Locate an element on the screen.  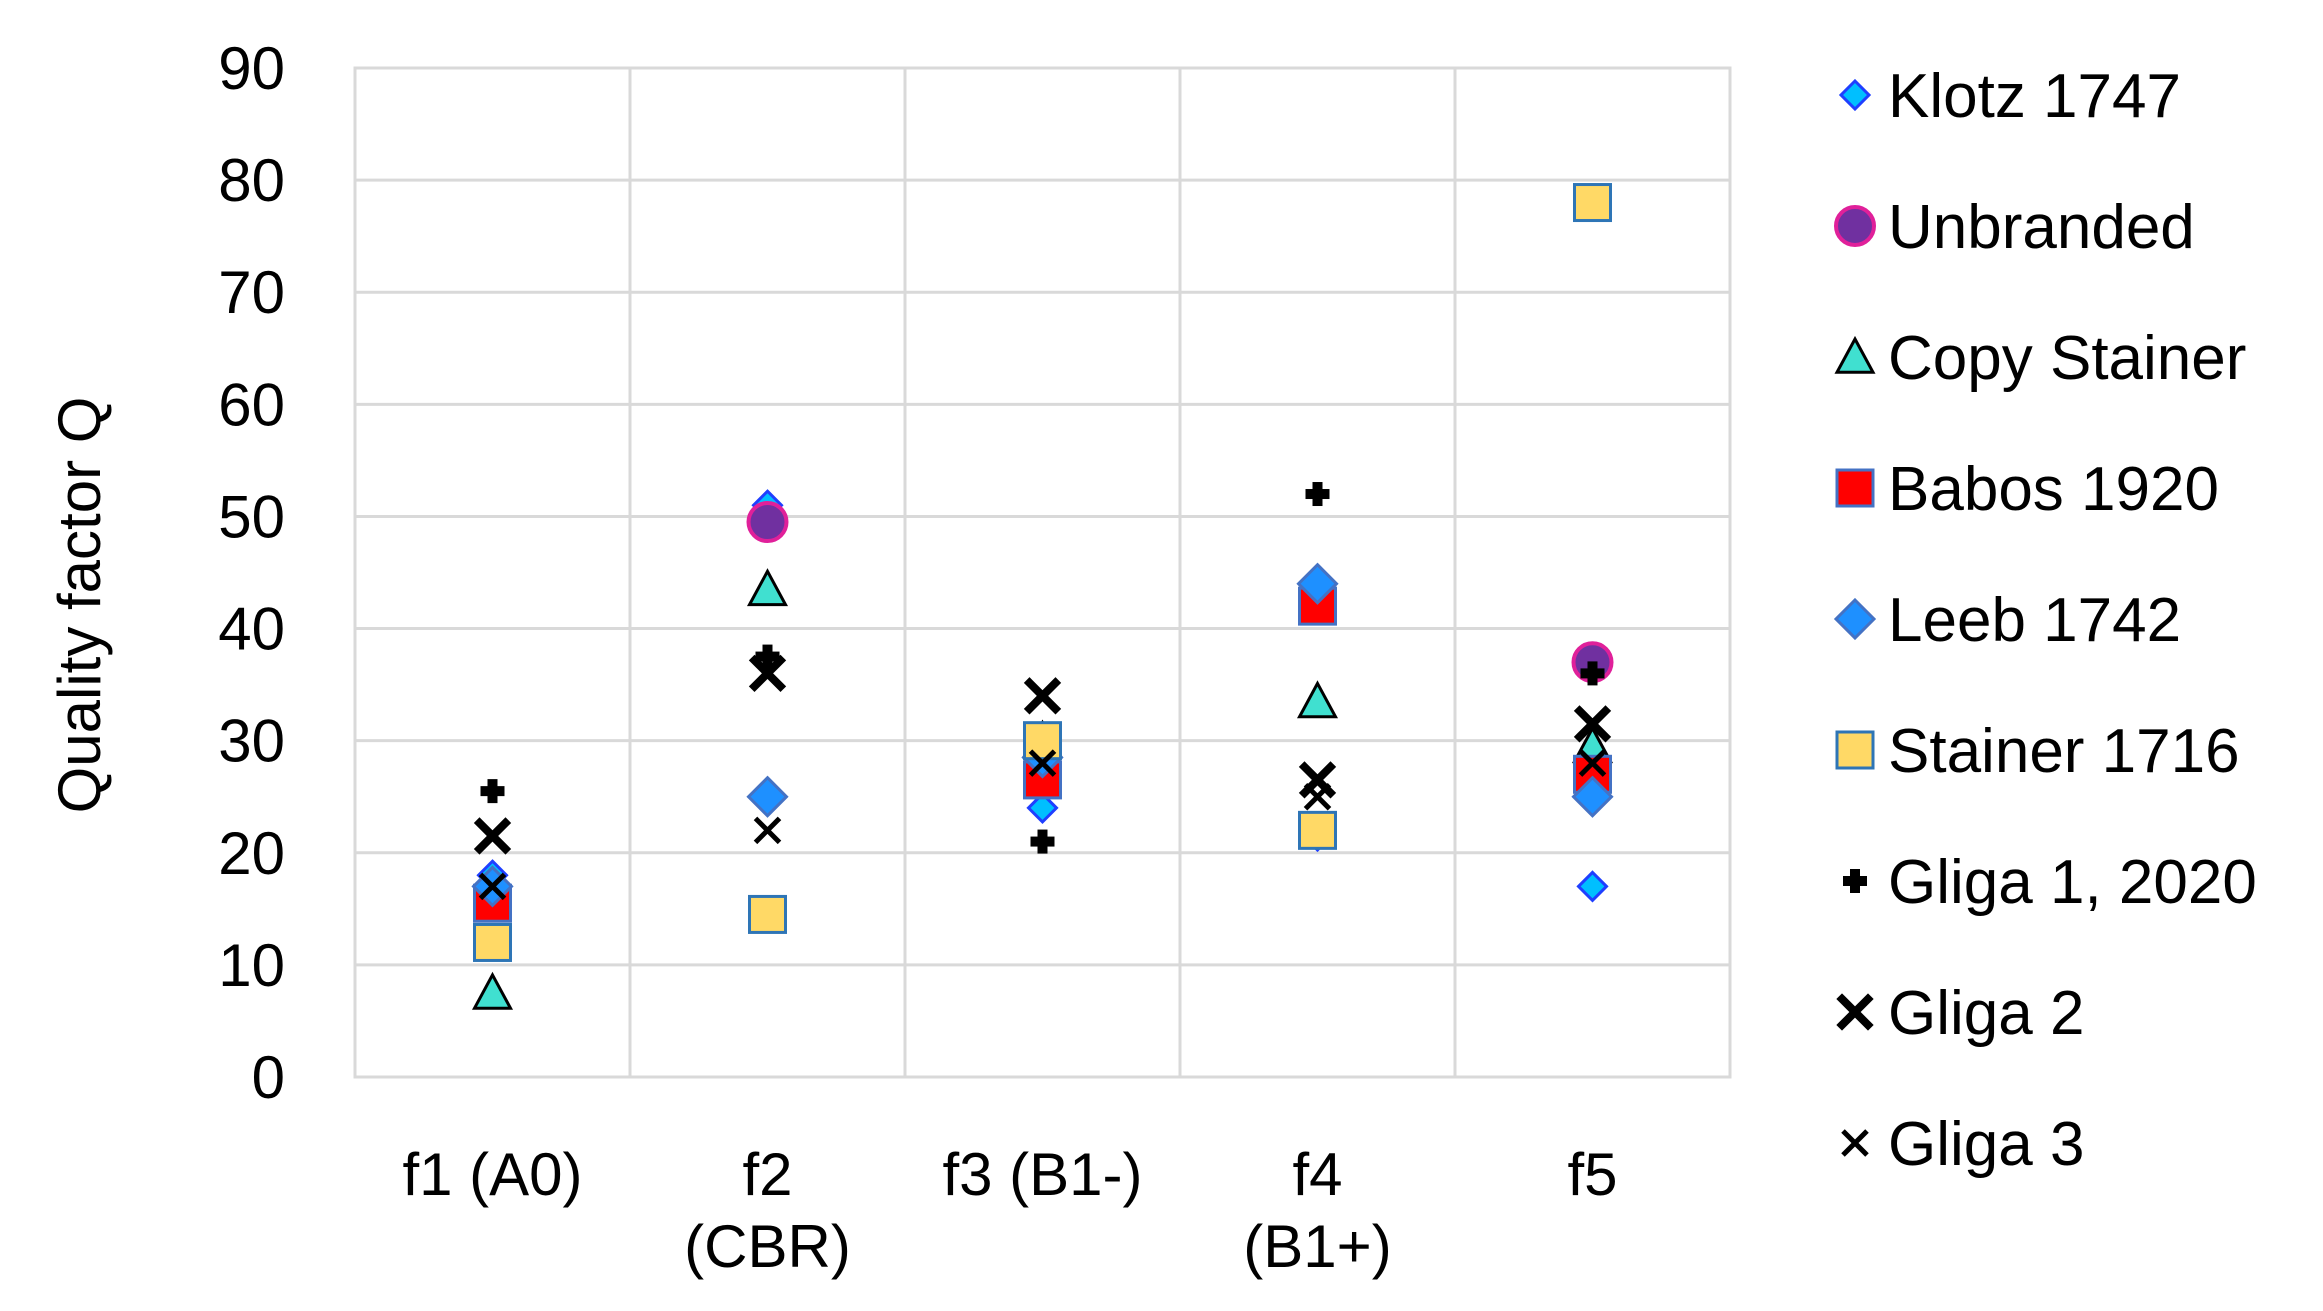
y-tick-label-50: 50 is located at coordinates (251, 516).